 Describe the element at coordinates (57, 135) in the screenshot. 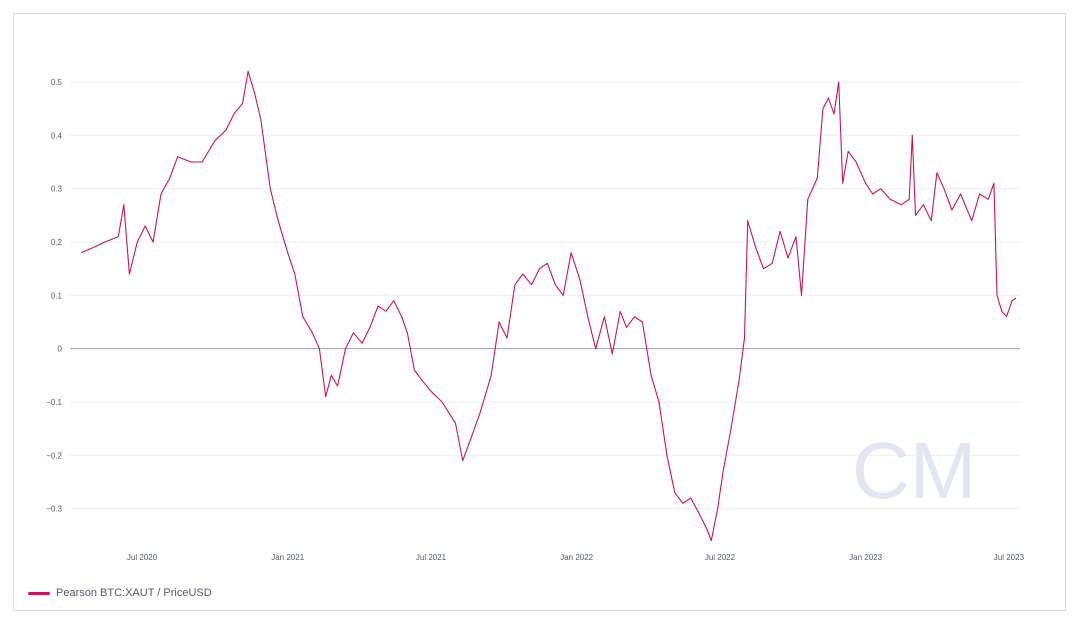

I see `y-tick-label: 0.4` at that location.